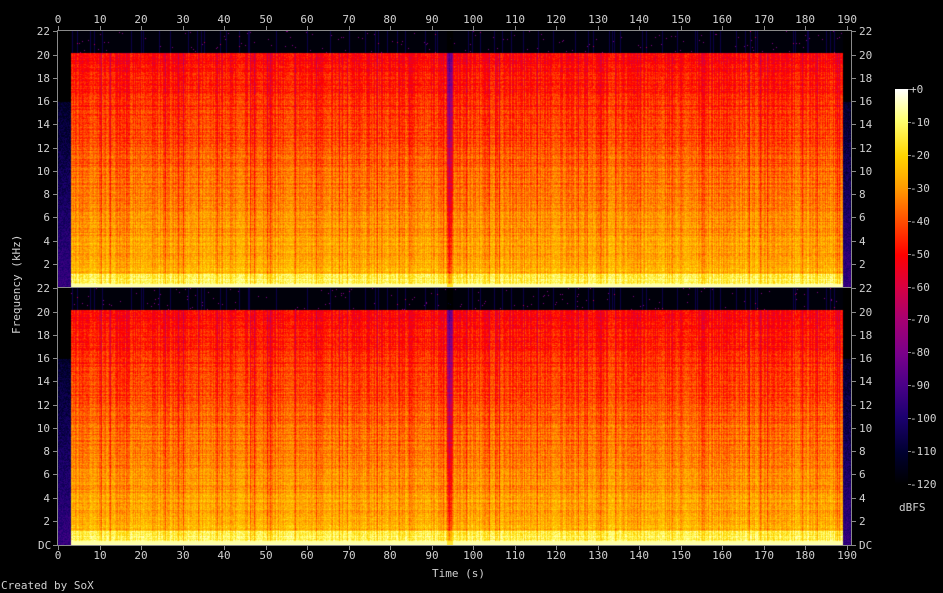 This screenshot has height=593, width=943. What do you see at coordinates (862, 498) in the screenshot?
I see `y-tick-label-right: 4` at bounding box center [862, 498].